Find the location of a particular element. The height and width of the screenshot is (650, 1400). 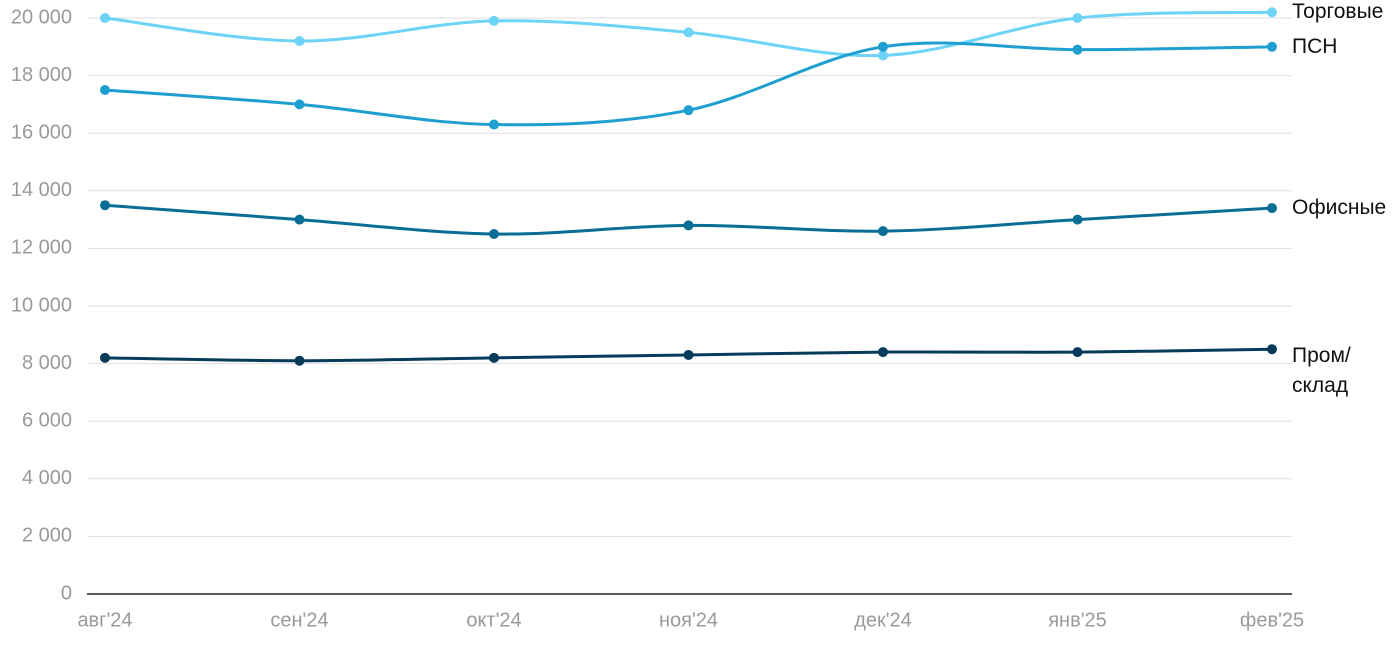

y-tick-label: 16 000 is located at coordinates (41, 132).